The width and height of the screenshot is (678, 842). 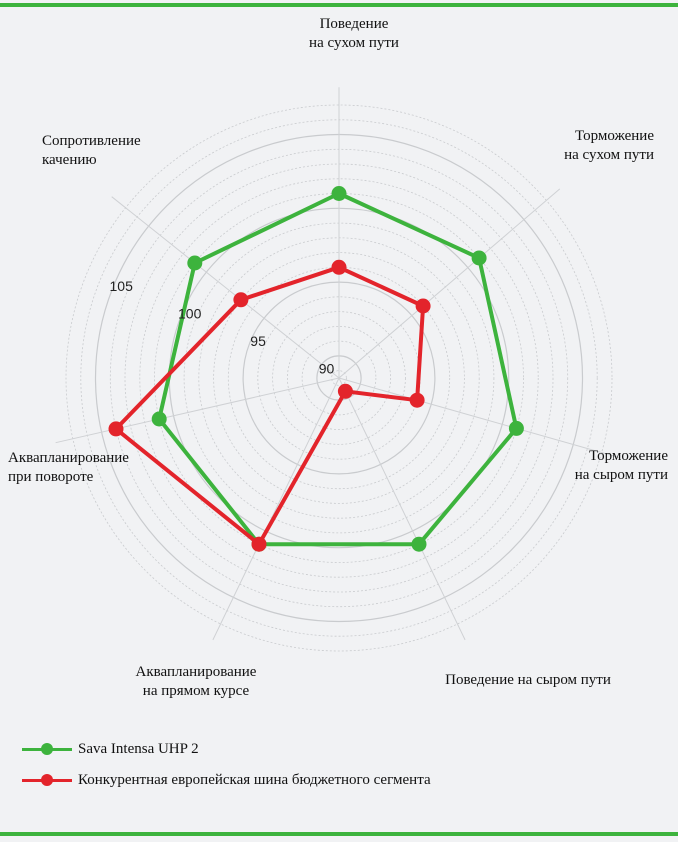 I want to click on axis-label-5: Аквапланирование при повороте, so click(x=68, y=467).